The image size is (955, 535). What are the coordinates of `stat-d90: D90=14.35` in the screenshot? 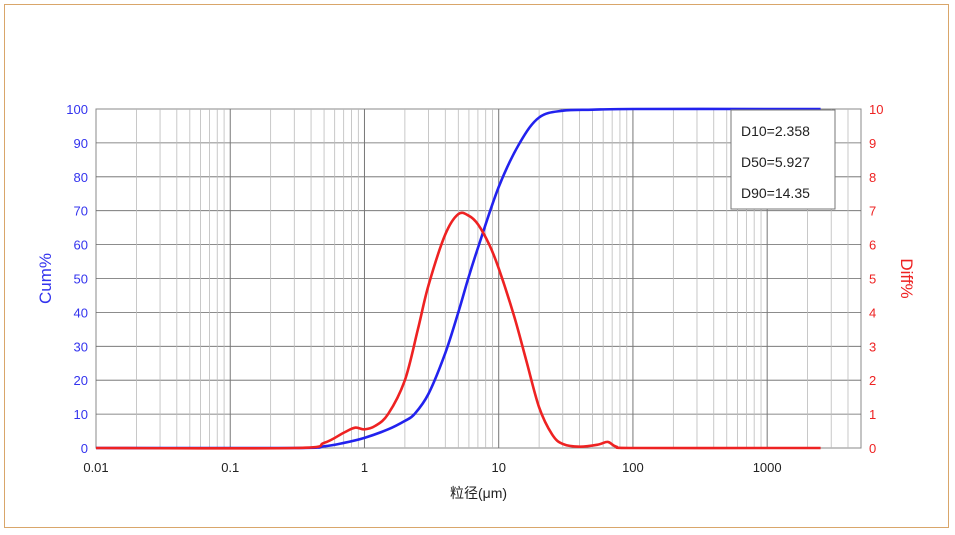 It's located at (775, 193).